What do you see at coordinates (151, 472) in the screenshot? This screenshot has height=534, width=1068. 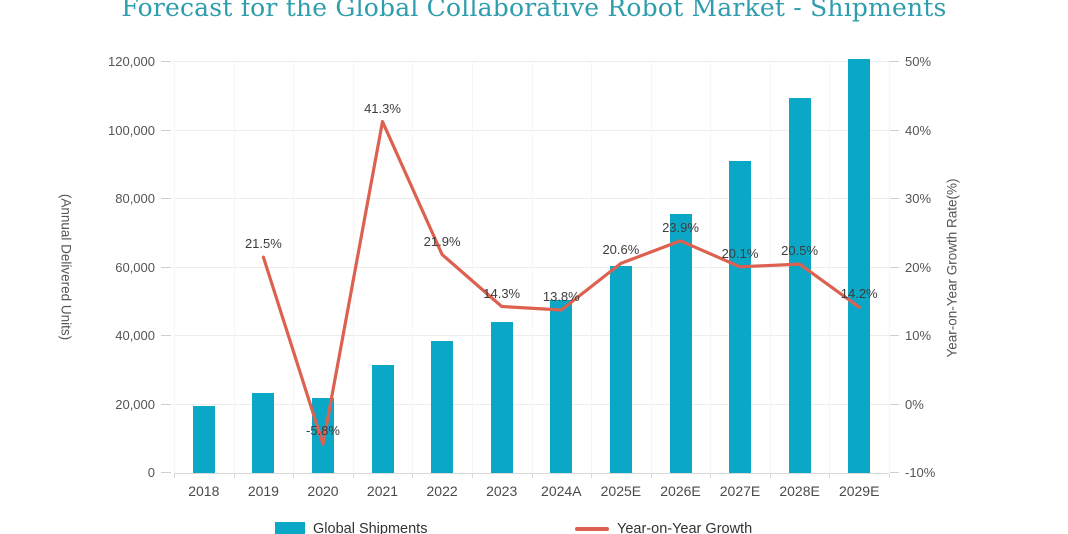 I see `left-axis-tick-label: 0` at bounding box center [151, 472].